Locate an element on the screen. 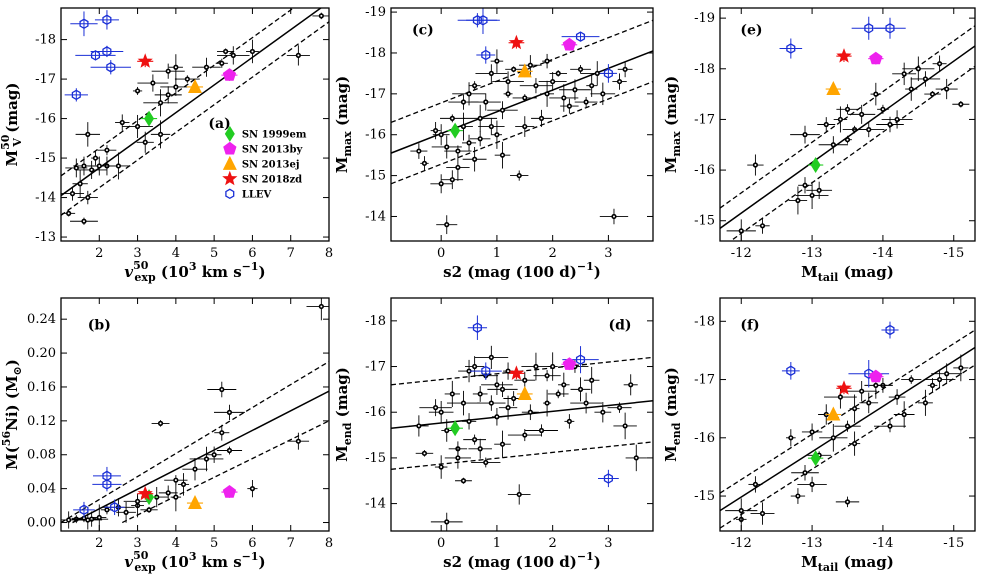 This screenshot has width=981, height=583. y-tick-label: 0.20 is located at coordinates (41, 353).